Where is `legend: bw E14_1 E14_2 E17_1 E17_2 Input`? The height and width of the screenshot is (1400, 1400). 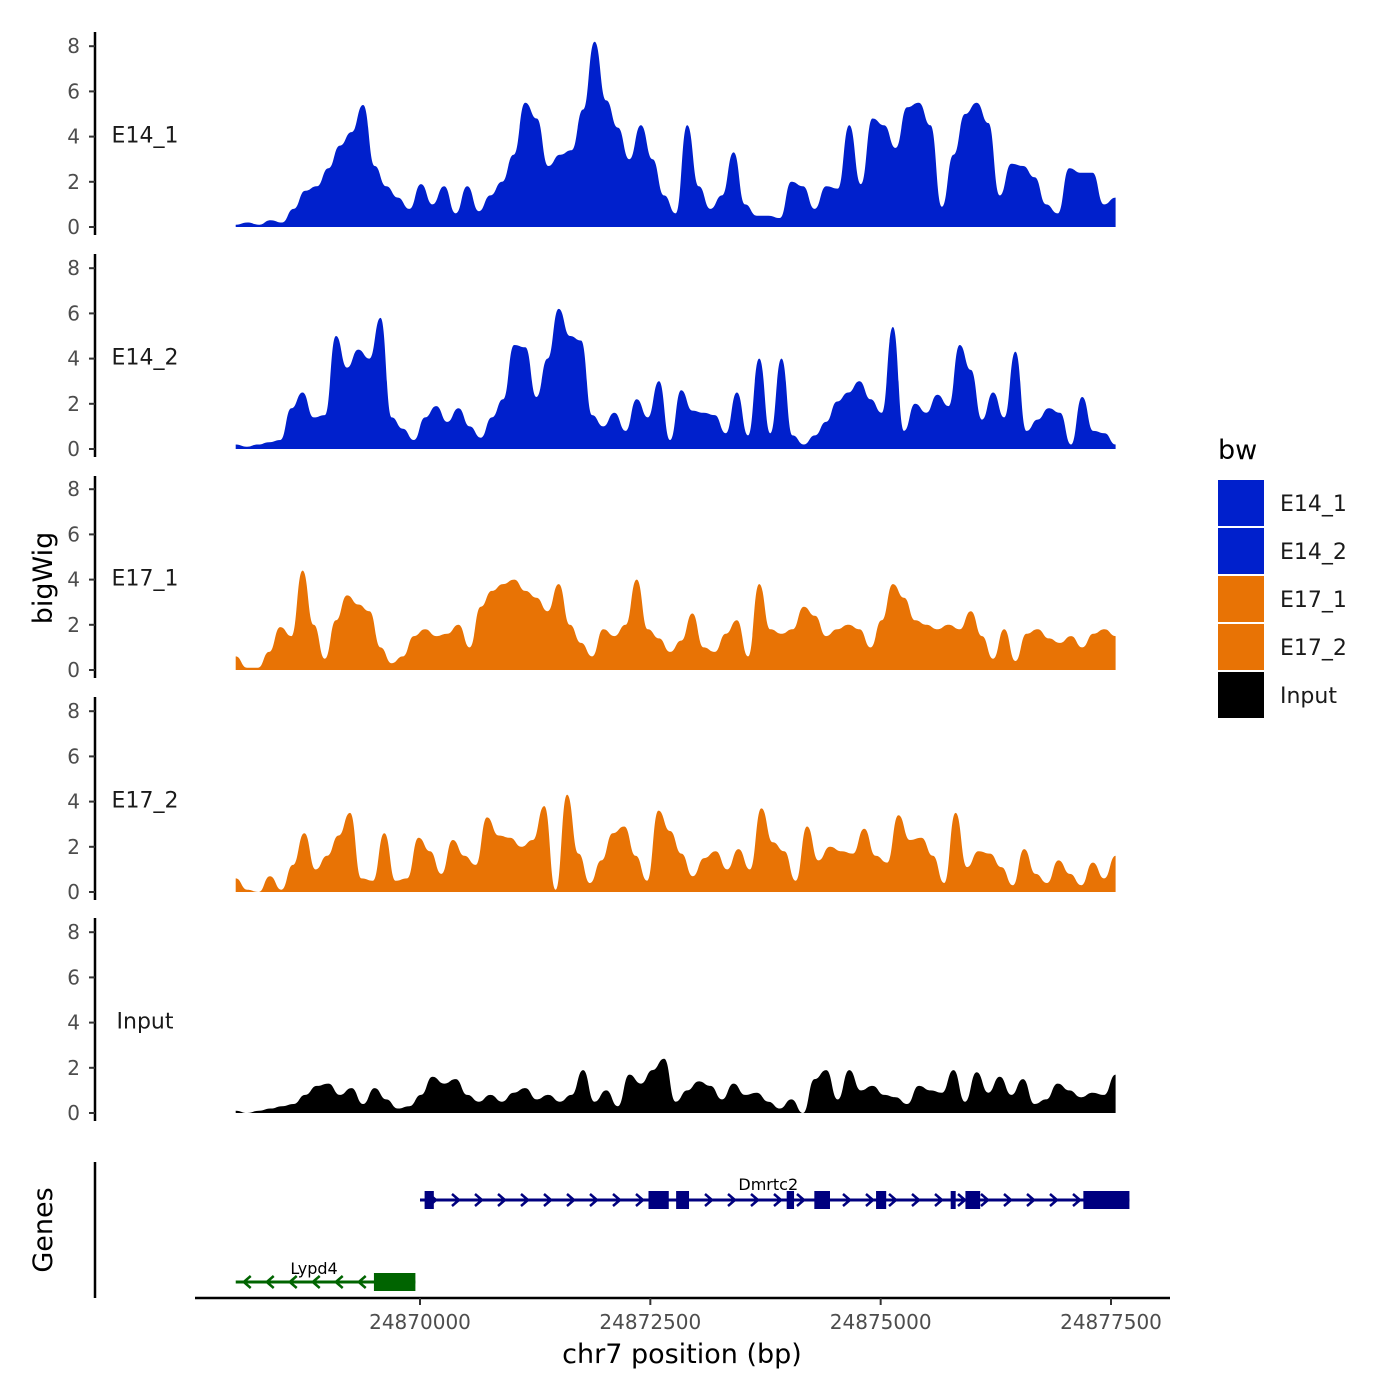
legend: bw E14_1 E14_2 E17_1 E17_2 Input is located at coordinates (1282, 576).